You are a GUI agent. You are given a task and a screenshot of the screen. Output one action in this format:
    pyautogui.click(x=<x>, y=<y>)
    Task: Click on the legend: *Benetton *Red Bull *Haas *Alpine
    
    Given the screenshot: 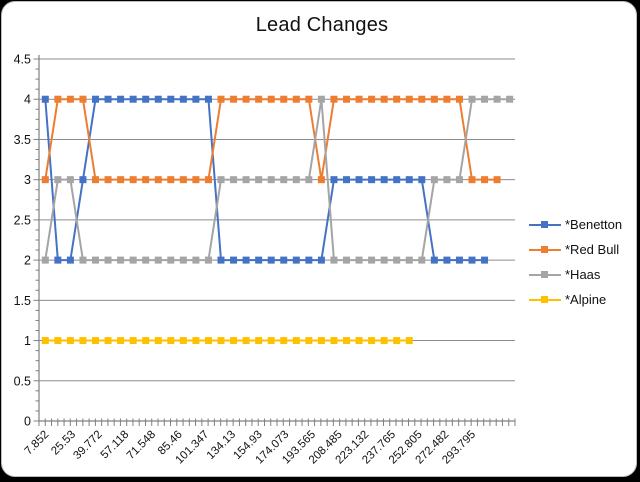 What is the action you would take?
    pyautogui.click(x=575, y=262)
    